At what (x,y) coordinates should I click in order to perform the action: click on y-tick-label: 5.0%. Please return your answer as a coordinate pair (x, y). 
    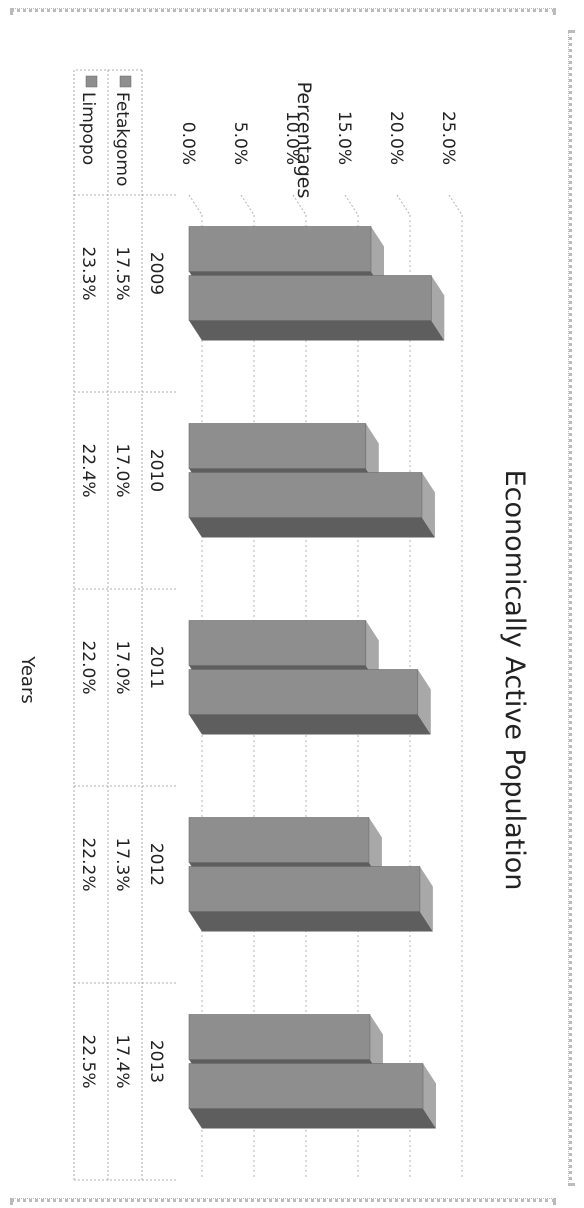
    Looking at the image, I should click on (240, 143).